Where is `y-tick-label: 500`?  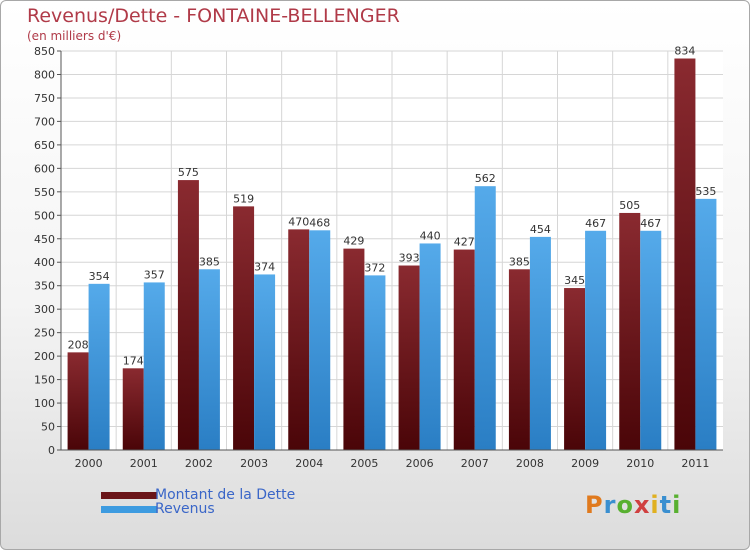
y-tick-label: 500 is located at coordinates (44, 215).